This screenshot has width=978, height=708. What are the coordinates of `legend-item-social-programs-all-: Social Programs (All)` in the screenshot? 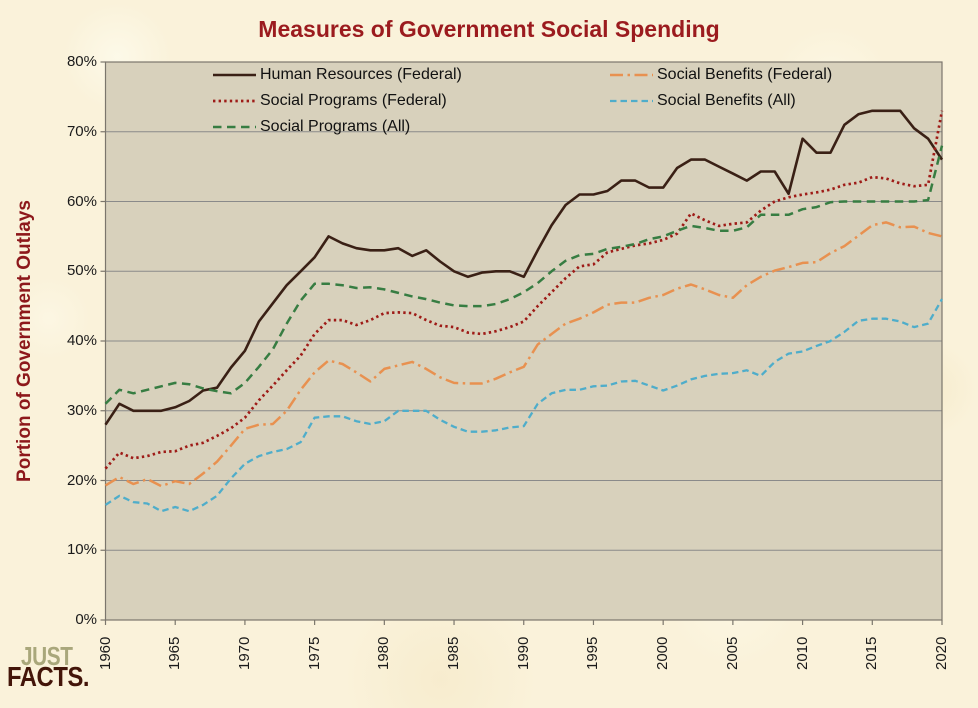 It's located at (311, 127).